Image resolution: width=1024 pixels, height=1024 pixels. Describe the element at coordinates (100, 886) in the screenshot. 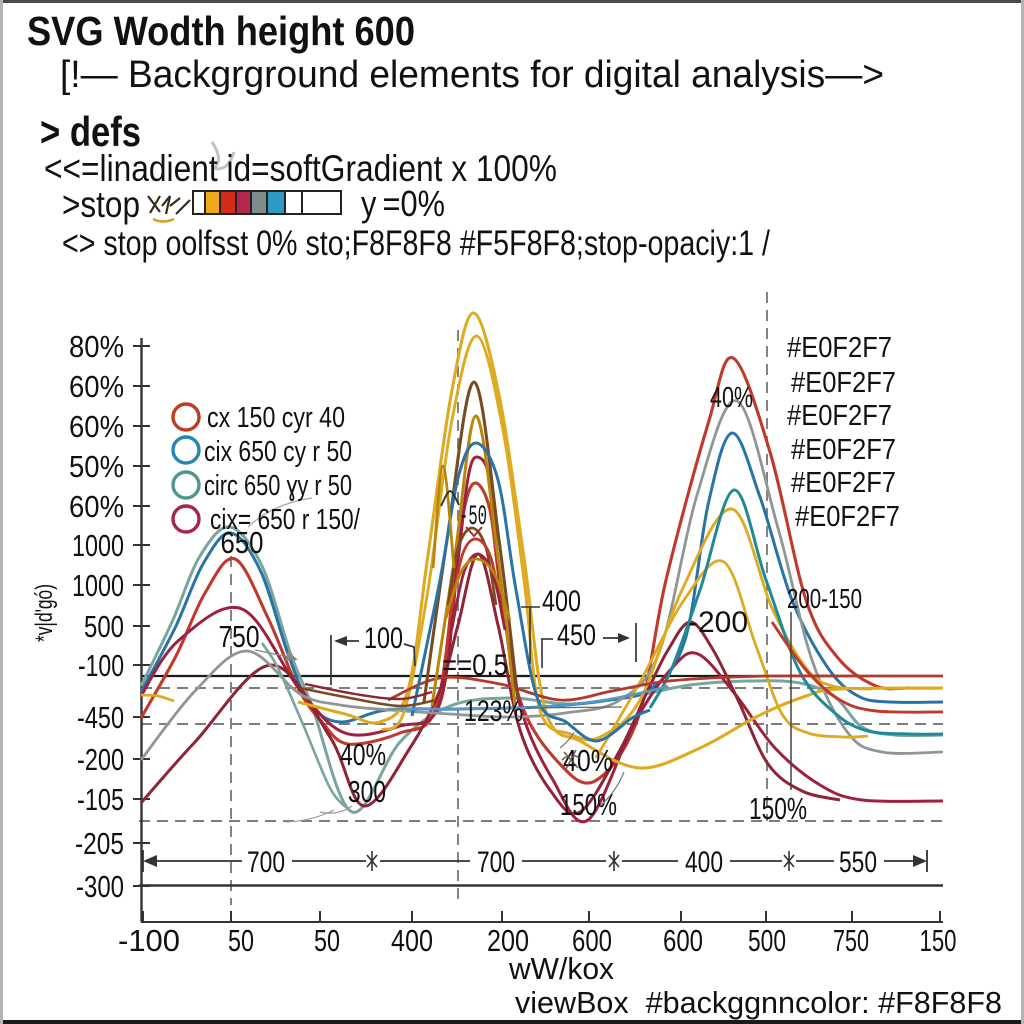

I see `svg-text: -300` at that location.